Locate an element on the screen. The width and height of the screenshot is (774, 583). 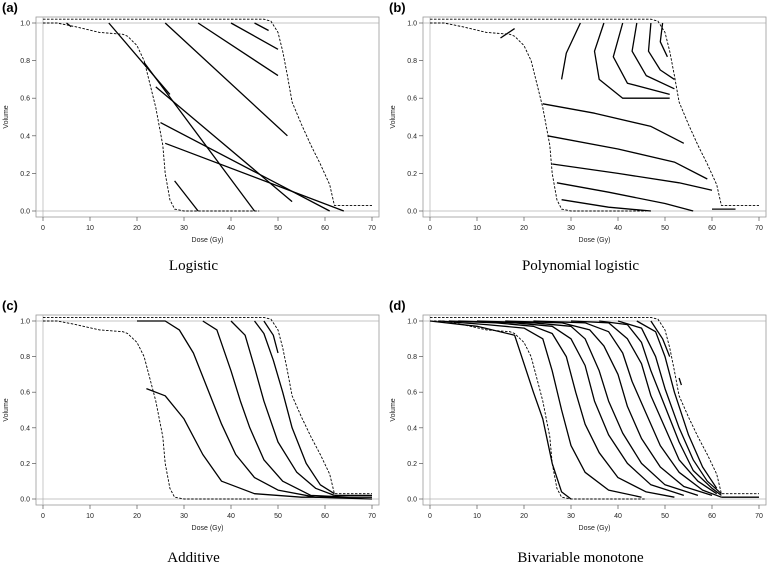
y-tick-label: 0.2 is located at coordinates (412, 464).